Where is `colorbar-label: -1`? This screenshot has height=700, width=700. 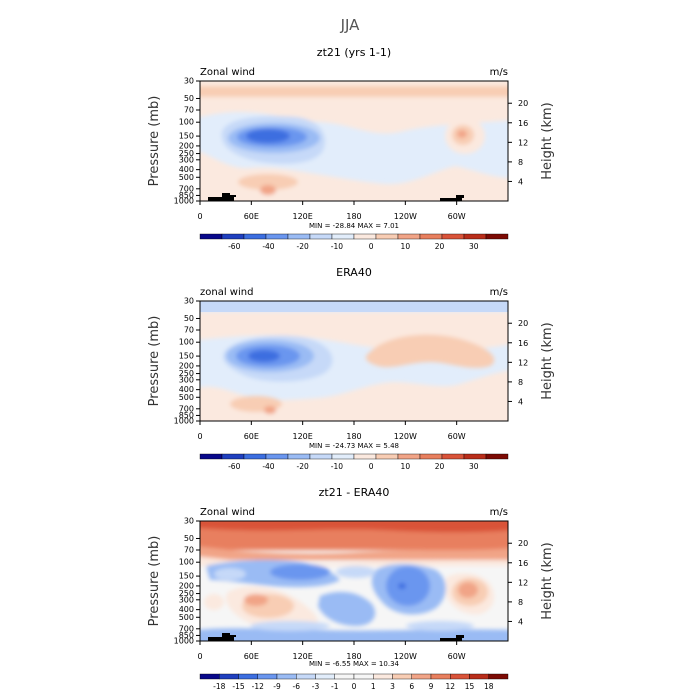 colorbar-label: -1 is located at coordinates (335, 686).